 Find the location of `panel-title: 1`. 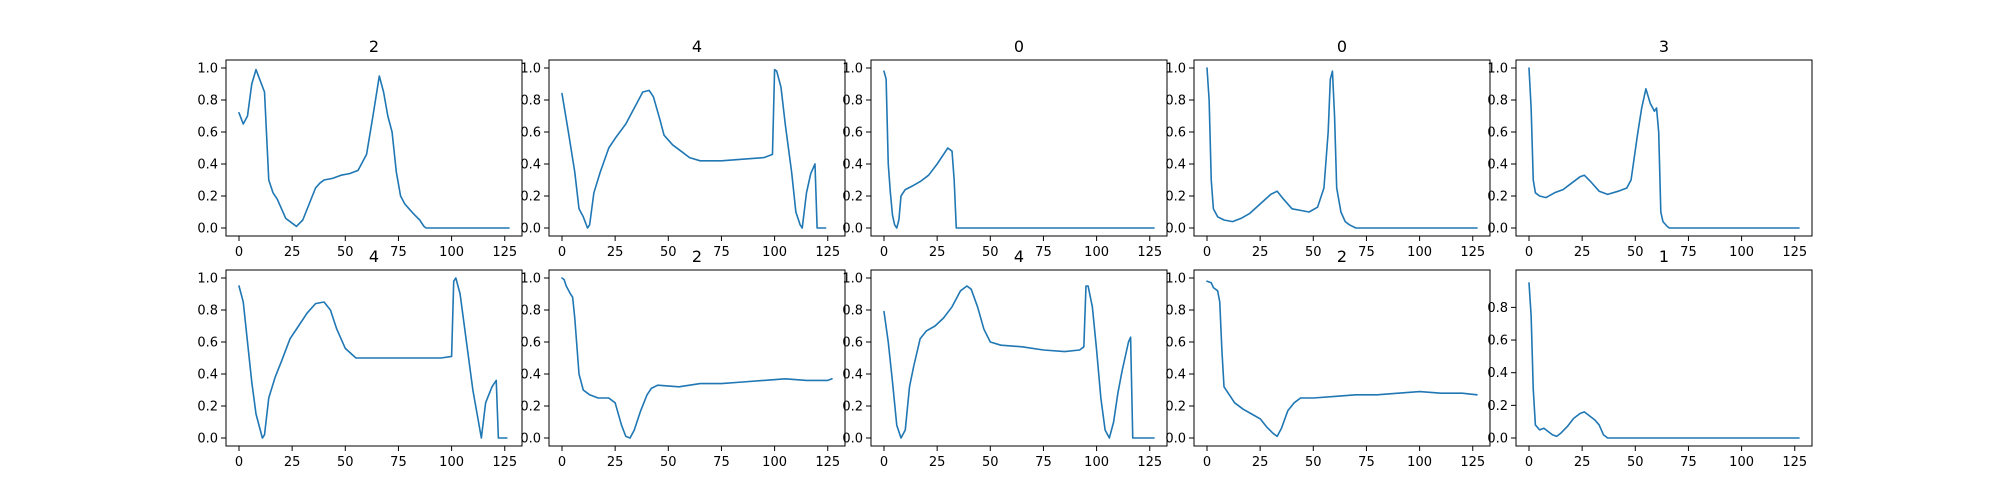

panel-title: 1 is located at coordinates (1664, 256).